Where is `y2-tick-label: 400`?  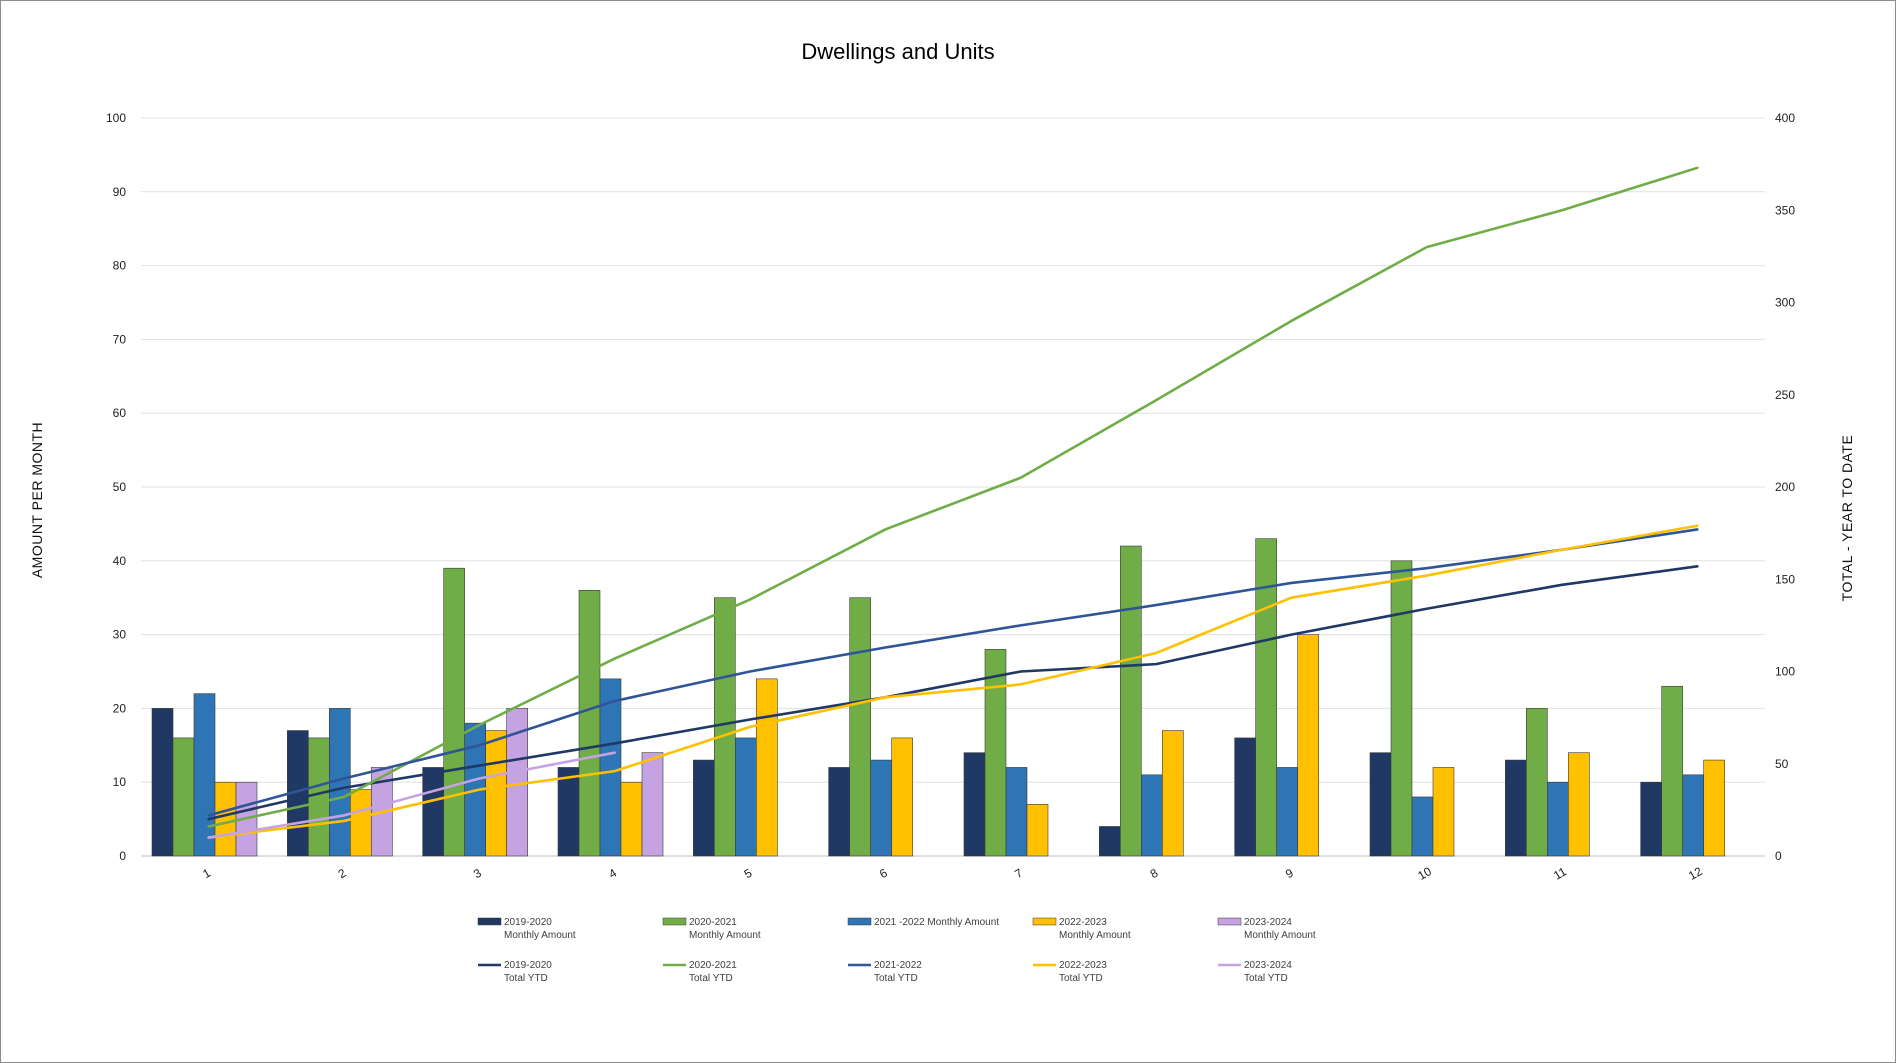 y2-tick-label: 400 is located at coordinates (1785, 118).